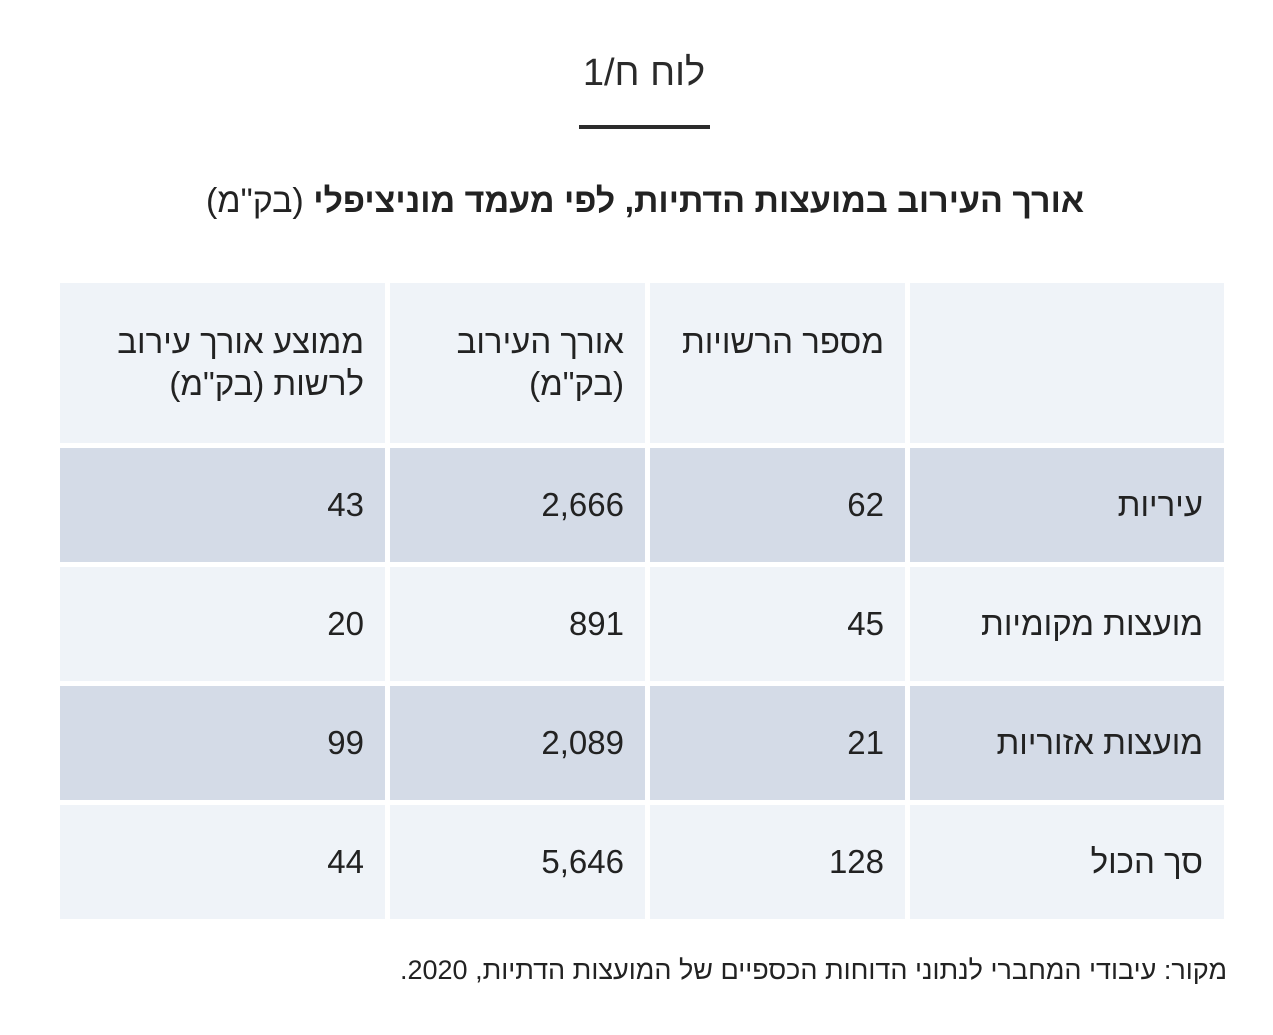  I want to click on row-label: עיריות, so click(1067, 505).